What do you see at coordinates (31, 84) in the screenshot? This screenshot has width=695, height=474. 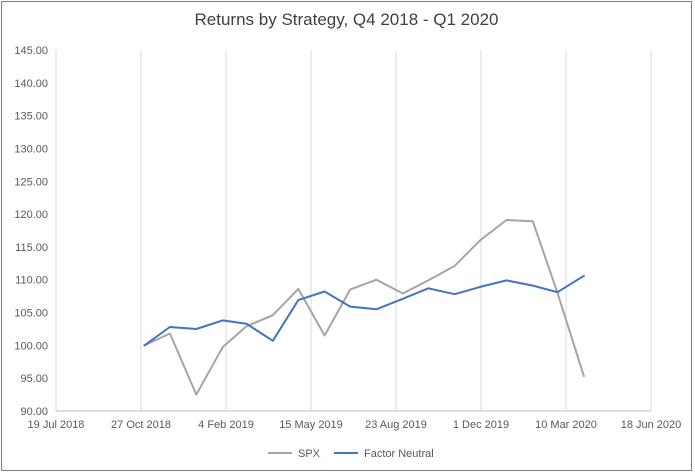 I see `y-tick-label: 140.00` at bounding box center [31, 84].